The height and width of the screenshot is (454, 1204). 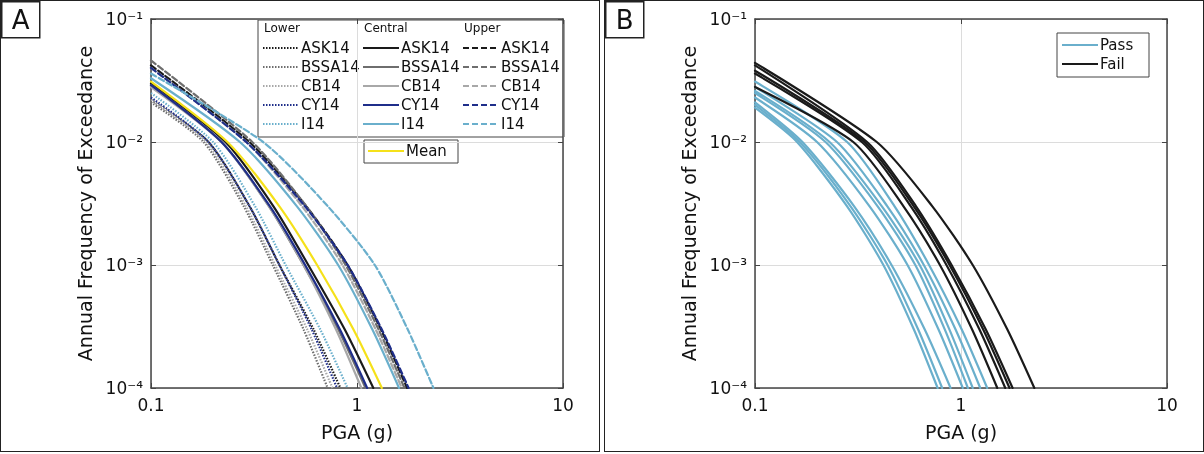 I want to click on chart-title: B, so click(x=624, y=19).